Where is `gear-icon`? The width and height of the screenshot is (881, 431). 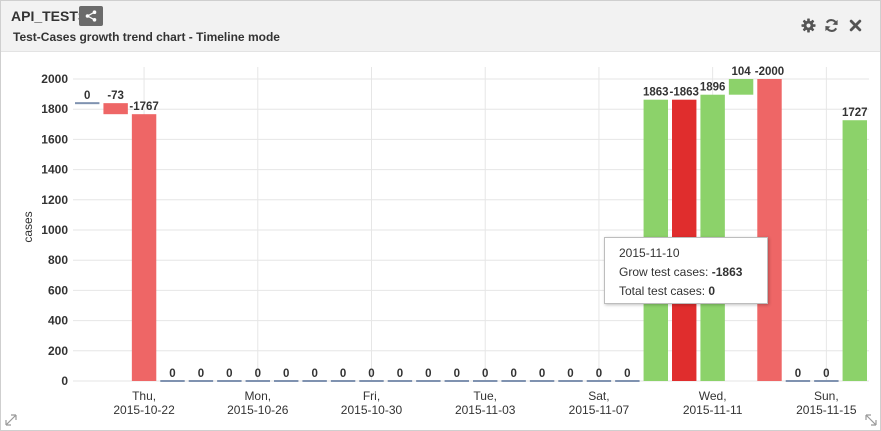
gear-icon is located at coordinates (808, 25).